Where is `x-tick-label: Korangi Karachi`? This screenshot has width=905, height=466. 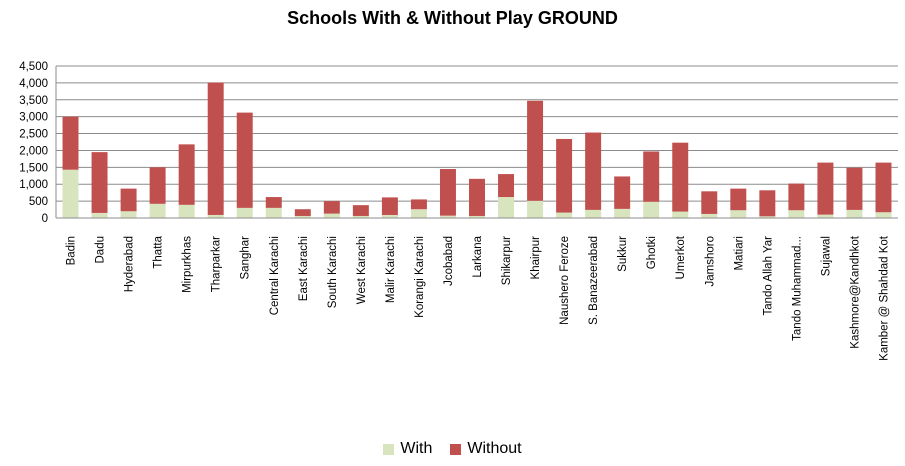 x-tick-label: Korangi Karachi is located at coordinates (420, 277).